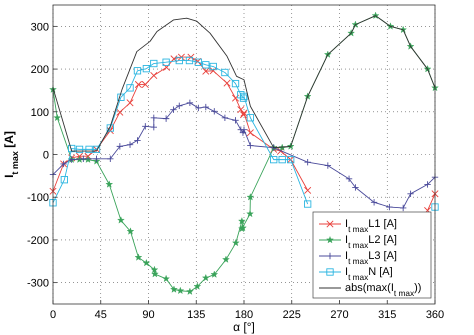  What do you see at coordinates (387, 315) in the screenshot?
I see `x-tick-label: 315` at bounding box center [387, 315].